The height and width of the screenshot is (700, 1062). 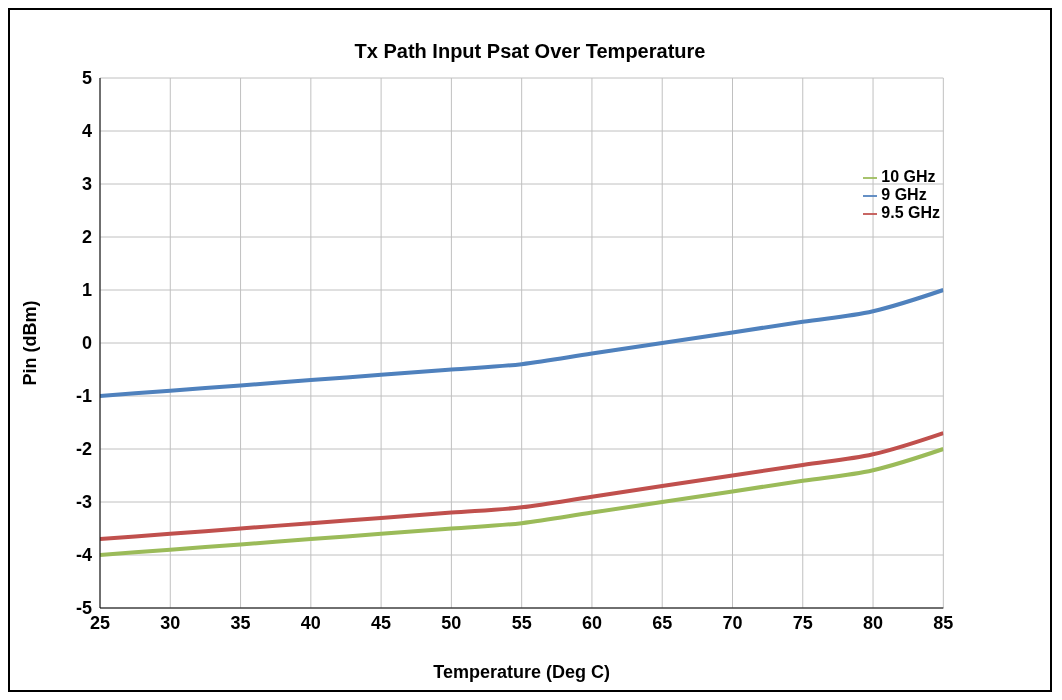 I want to click on x-tick-label: 50, so click(x=451, y=622).